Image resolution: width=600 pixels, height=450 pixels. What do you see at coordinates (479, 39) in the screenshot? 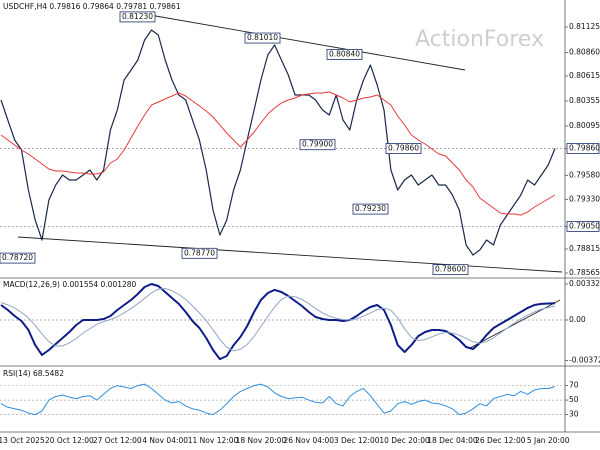
I see `watermark: ActionForex` at bounding box center [479, 39].